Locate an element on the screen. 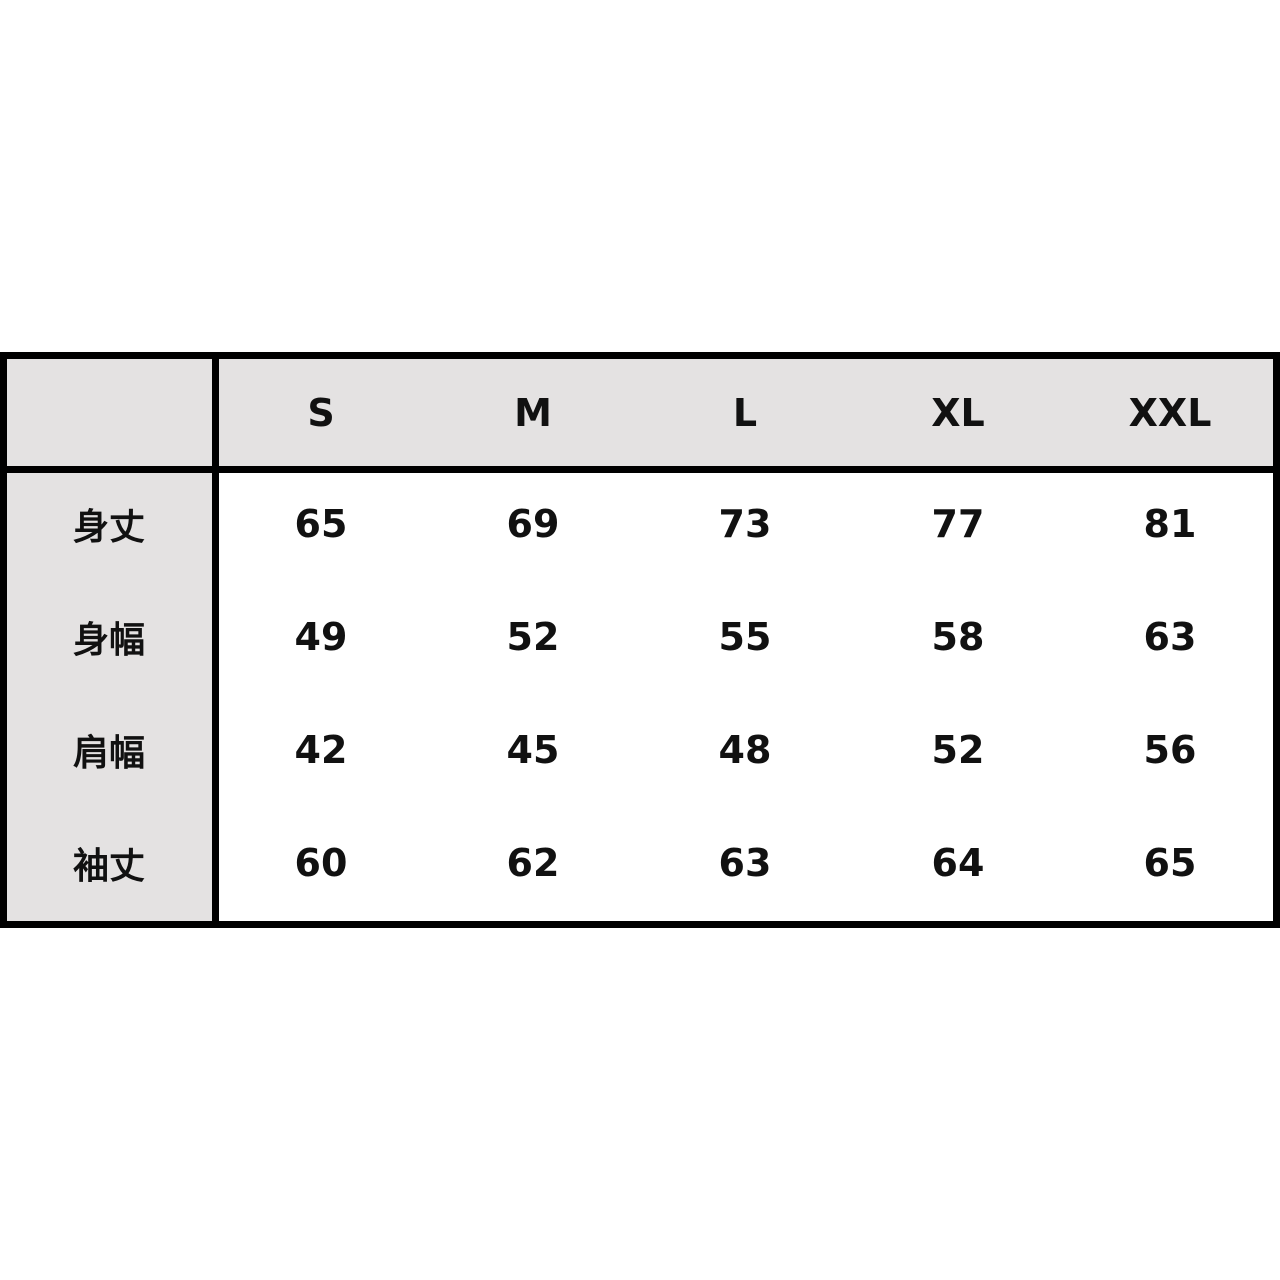 The width and height of the screenshot is (1280, 1280). row-label: 袖丈 is located at coordinates (108, 866).